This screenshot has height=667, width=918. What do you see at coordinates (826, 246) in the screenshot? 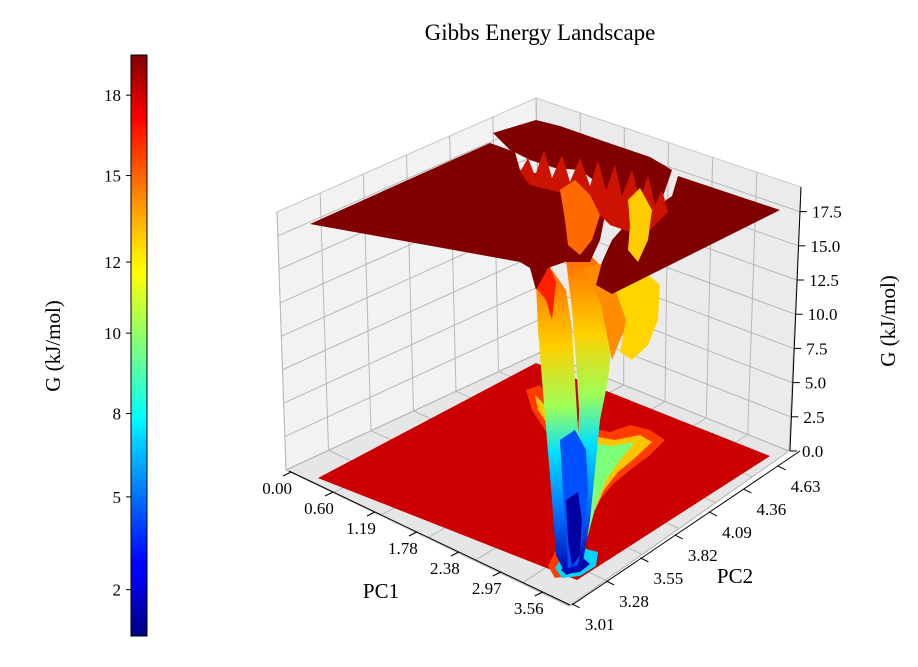
I see `z-tick-label: 15.0` at bounding box center [826, 246].